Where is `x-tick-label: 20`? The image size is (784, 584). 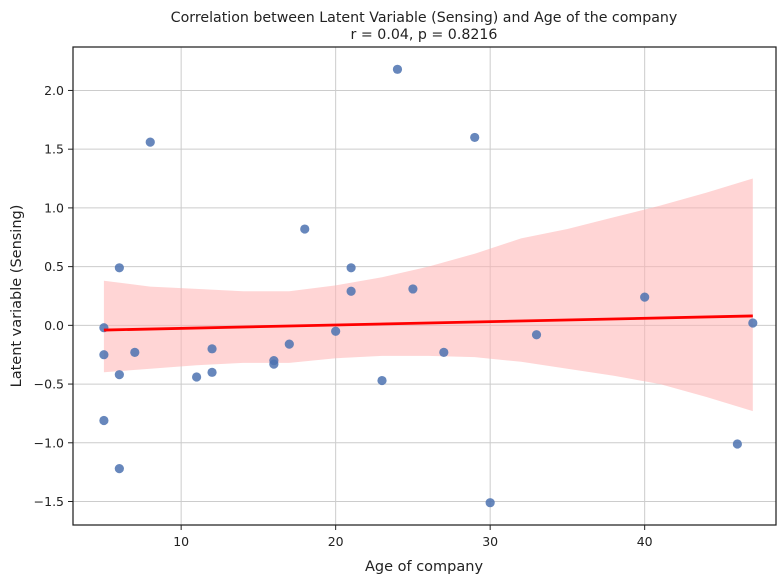
x-tick-label: 20 is located at coordinates (336, 541).